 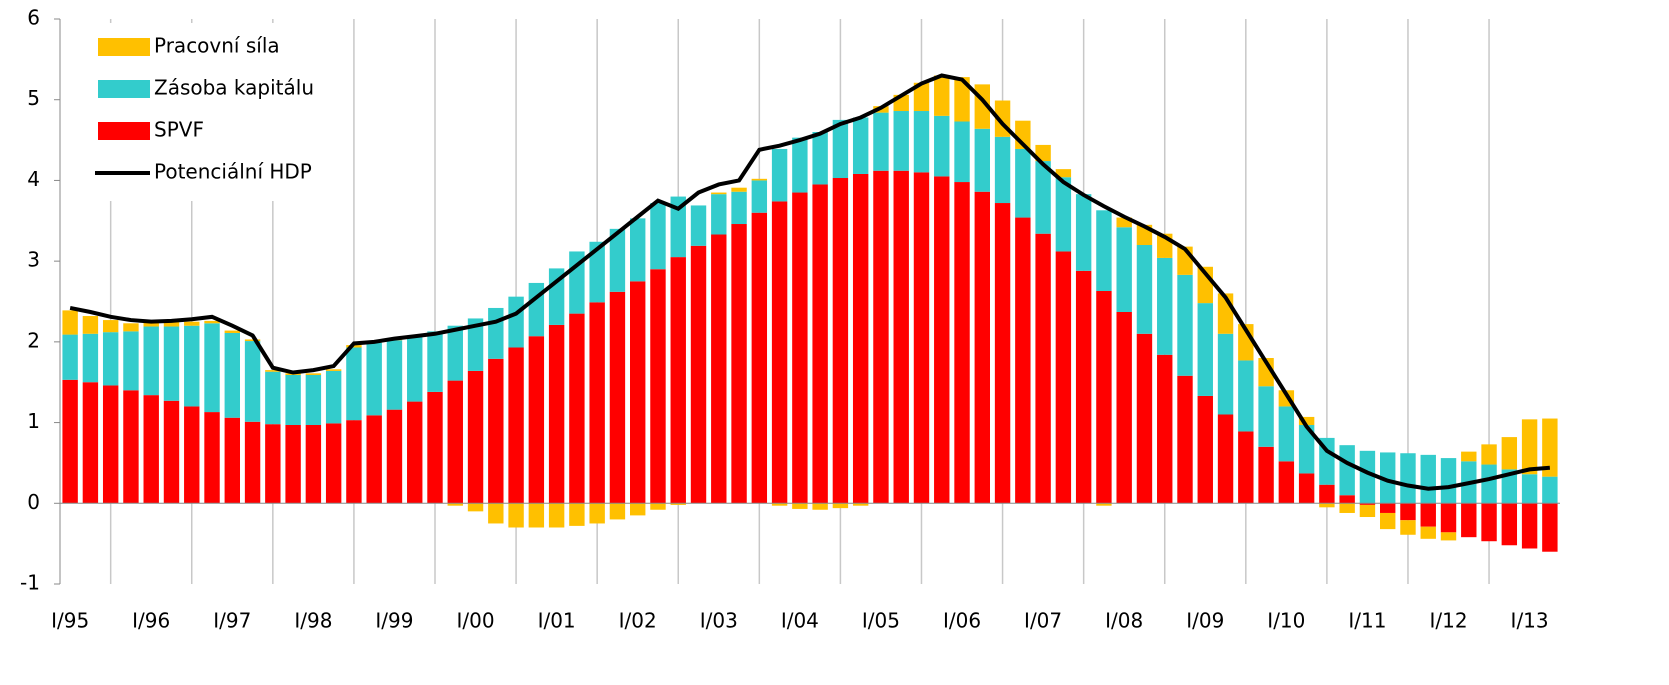 What do you see at coordinates (1124, 621) in the screenshot?
I see `x-tick-label: I/08` at bounding box center [1124, 621].